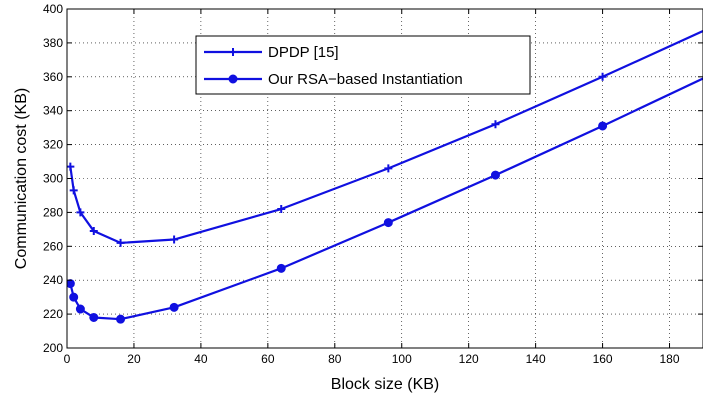  What do you see at coordinates (201, 359) in the screenshot?
I see `x-tick-label: 40` at bounding box center [201, 359].